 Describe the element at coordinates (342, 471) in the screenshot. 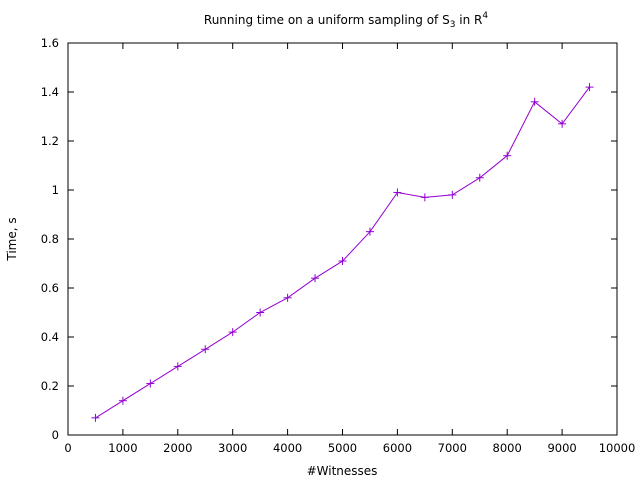

I see `x-axis-title: #Witnesses` at that location.